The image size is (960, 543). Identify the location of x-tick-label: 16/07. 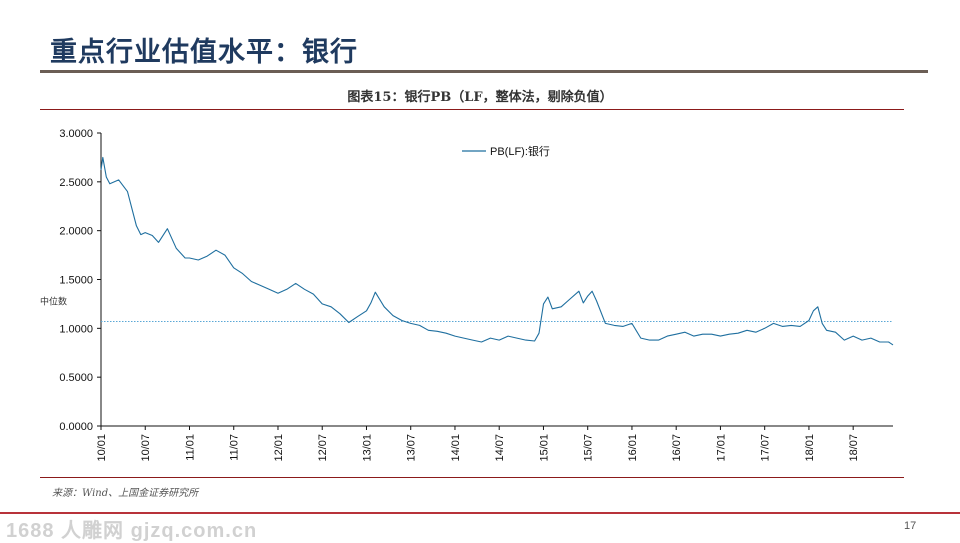
(677, 448).